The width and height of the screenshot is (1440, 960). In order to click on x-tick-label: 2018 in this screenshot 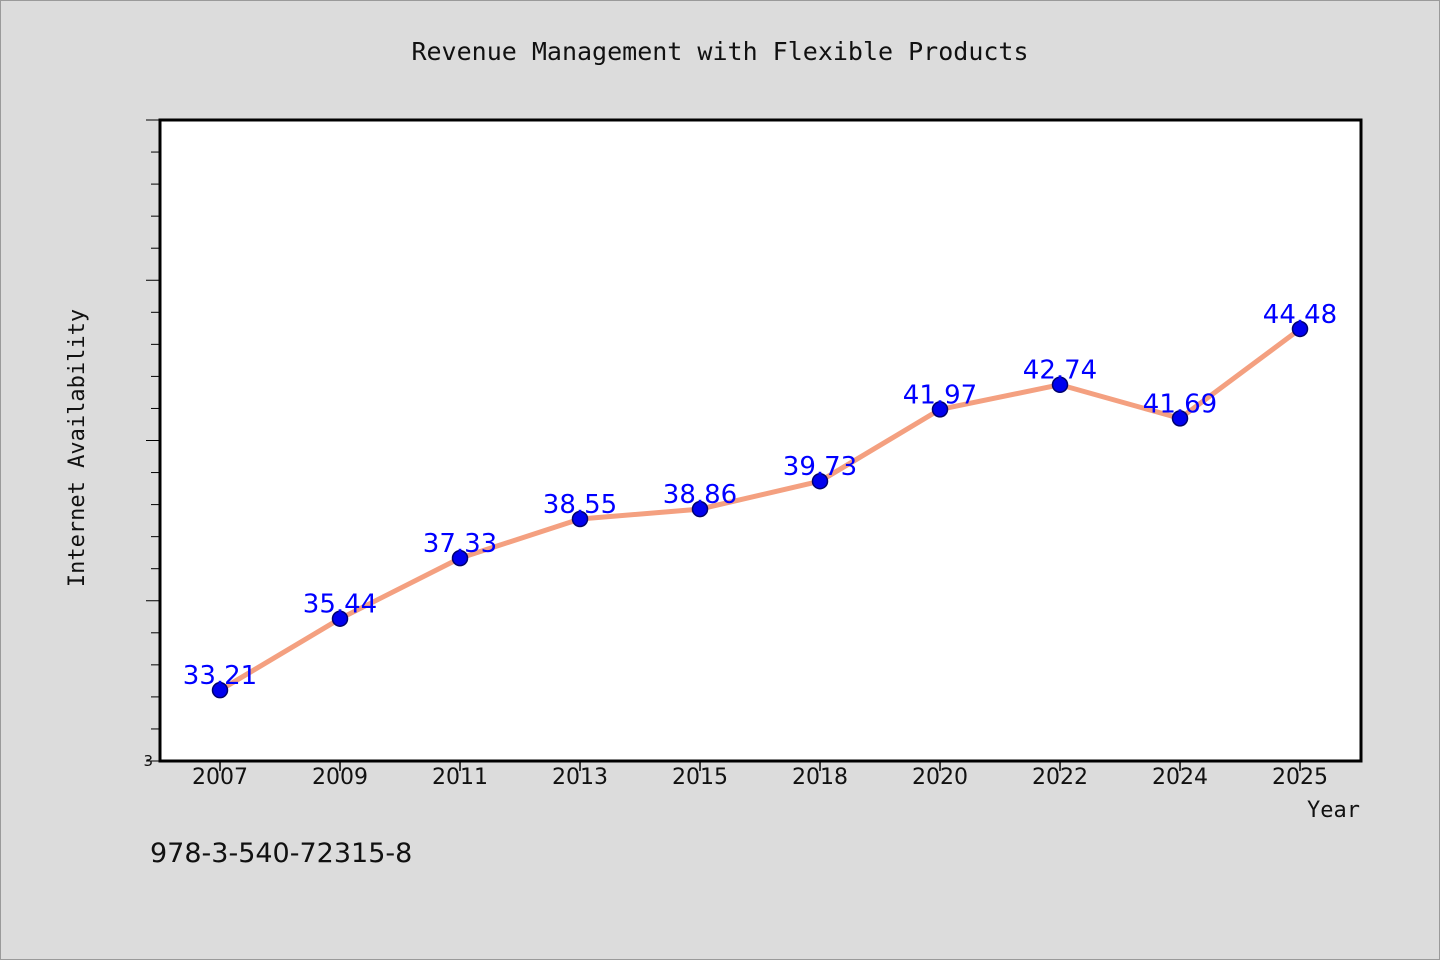, I will do `click(820, 777)`.